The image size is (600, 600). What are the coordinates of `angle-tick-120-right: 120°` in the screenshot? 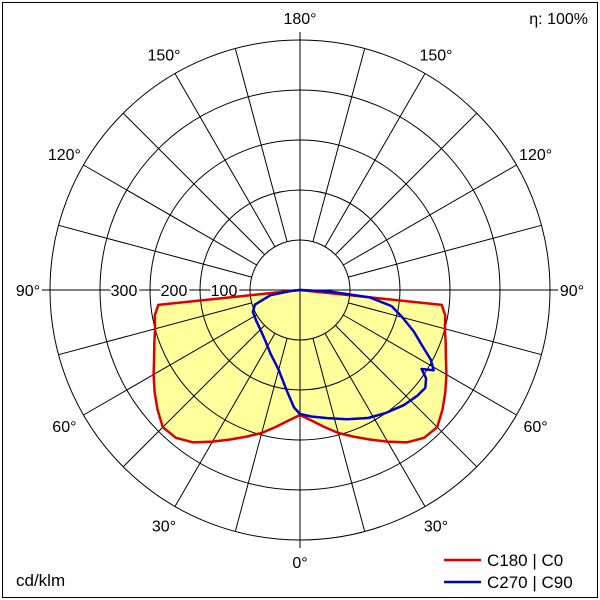 It's located at (535, 155).